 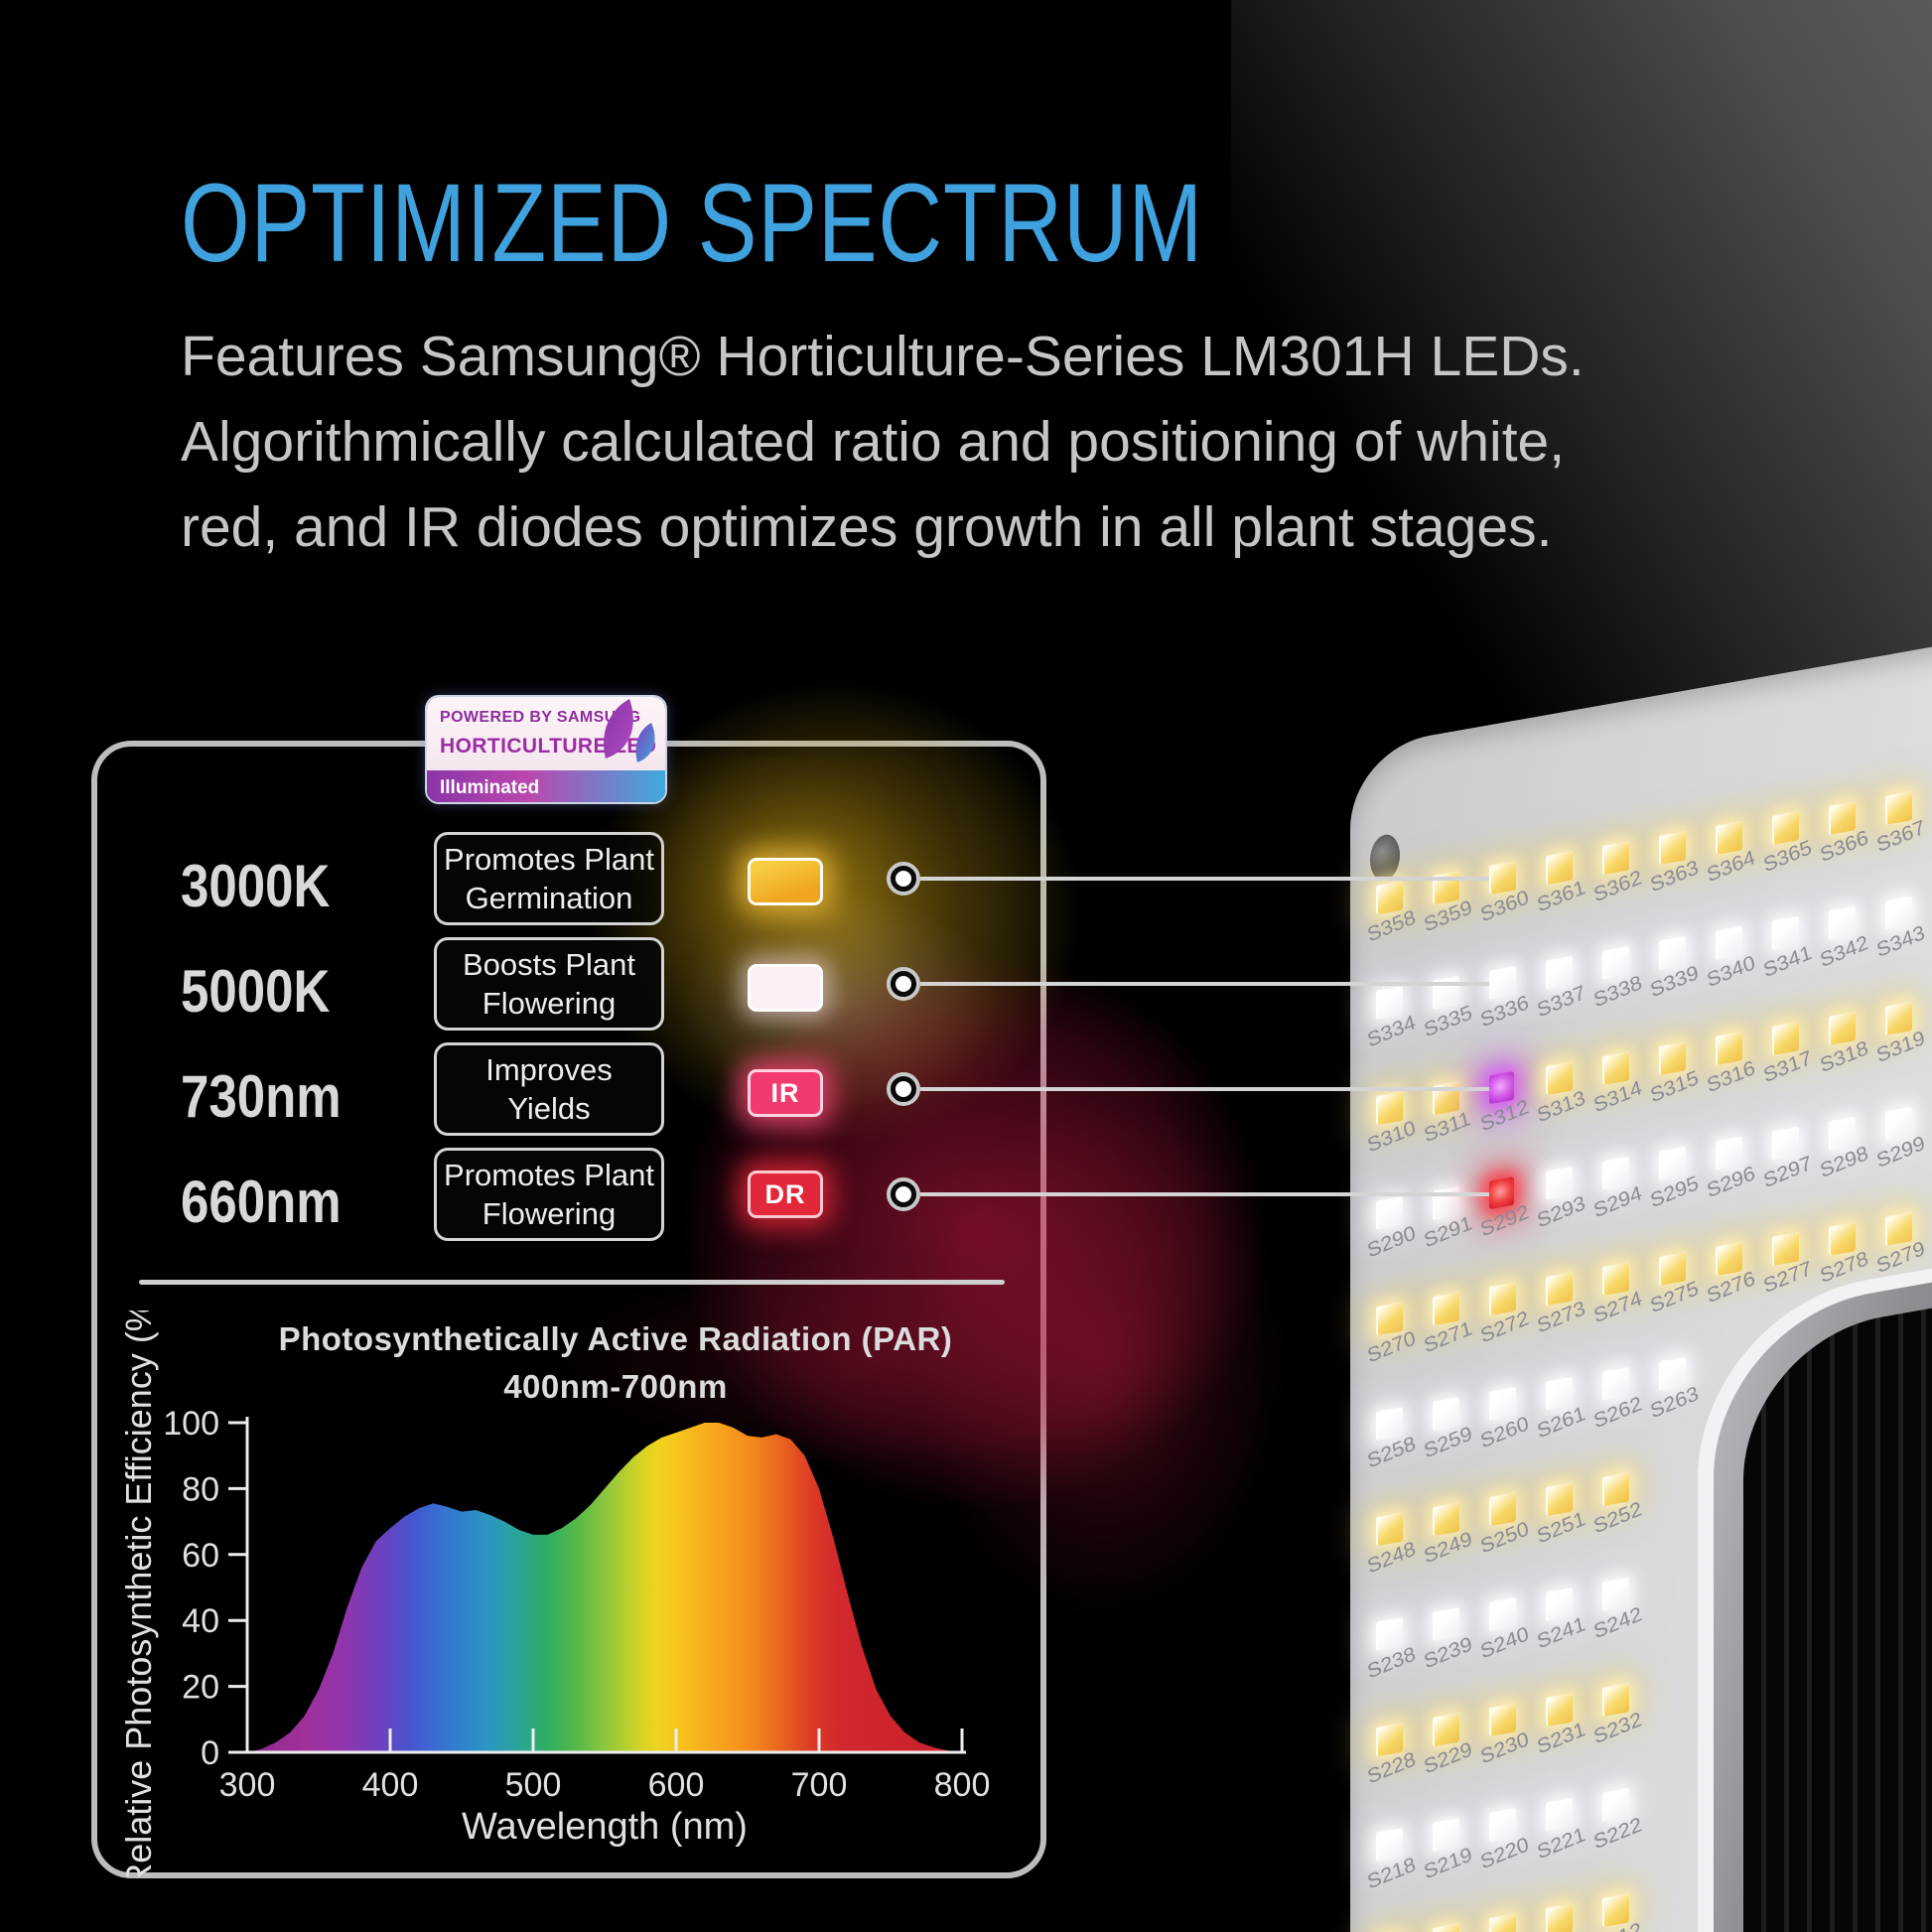 I want to click on led-cell: S259, so click(x=1451, y=1428).